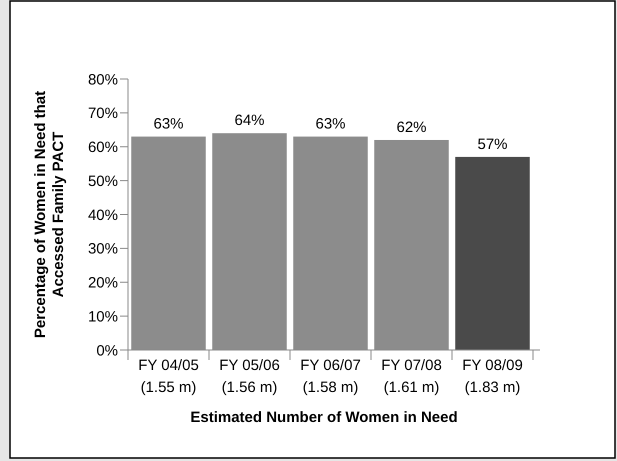 Image resolution: width=617 pixels, height=461 pixels. Describe the element at coordinates (103, 283) in the screenshot. I see `y-tick-label: 20%` at that location.